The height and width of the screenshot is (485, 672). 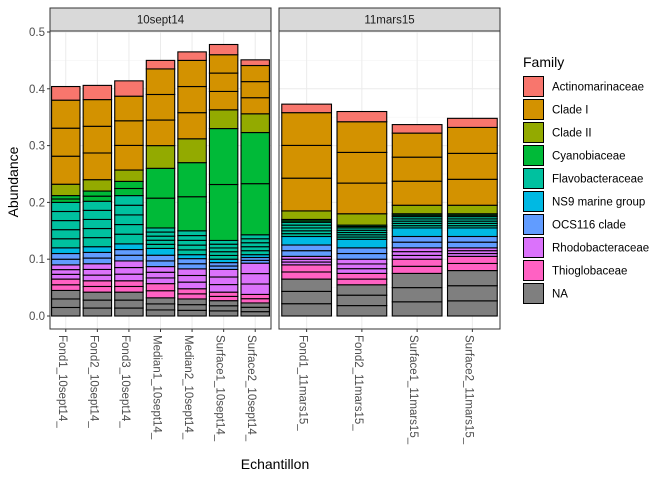 What do you see at coordinates (37, 33) in the screenshot?
I see `y-tick-label: 0.5` at bounding box center [37, 33].